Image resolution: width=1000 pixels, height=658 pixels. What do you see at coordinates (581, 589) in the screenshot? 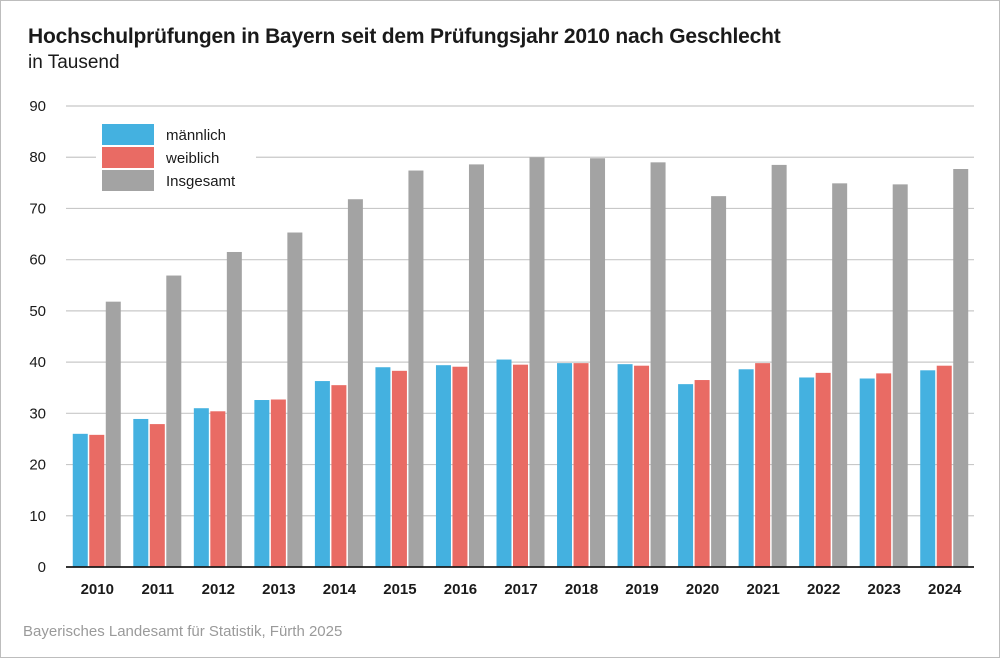
I see `x-tick-label: 2018` at bounding box center [581, 589].